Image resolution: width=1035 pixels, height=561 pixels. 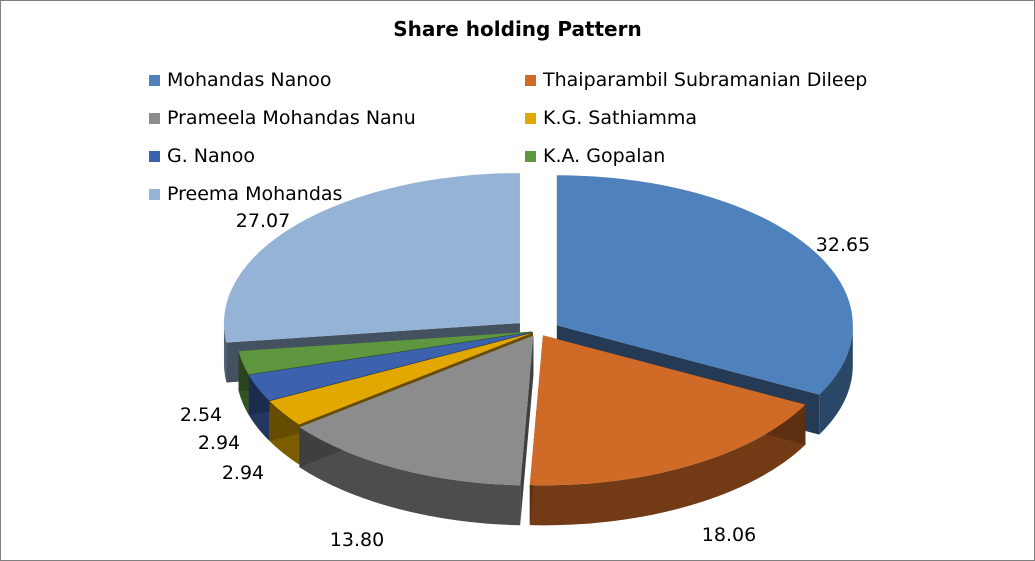 I want to click on data-label: 2.54, so click(x=201, y=415).